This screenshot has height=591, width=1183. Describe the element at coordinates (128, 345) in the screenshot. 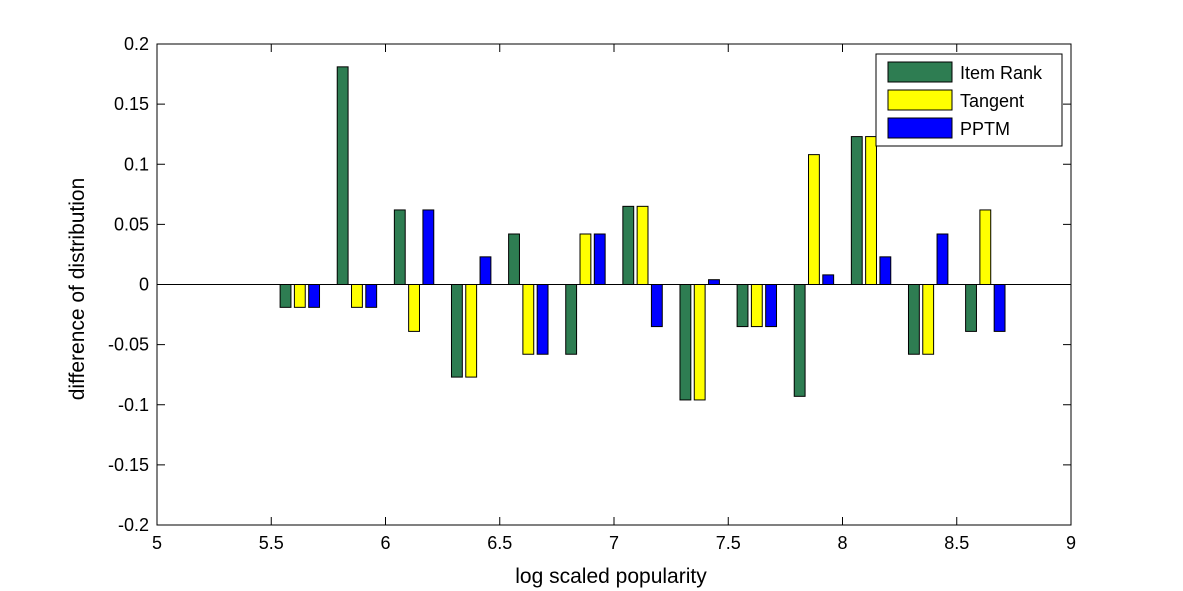

I see `y-tick-label: -0.05` at that location.